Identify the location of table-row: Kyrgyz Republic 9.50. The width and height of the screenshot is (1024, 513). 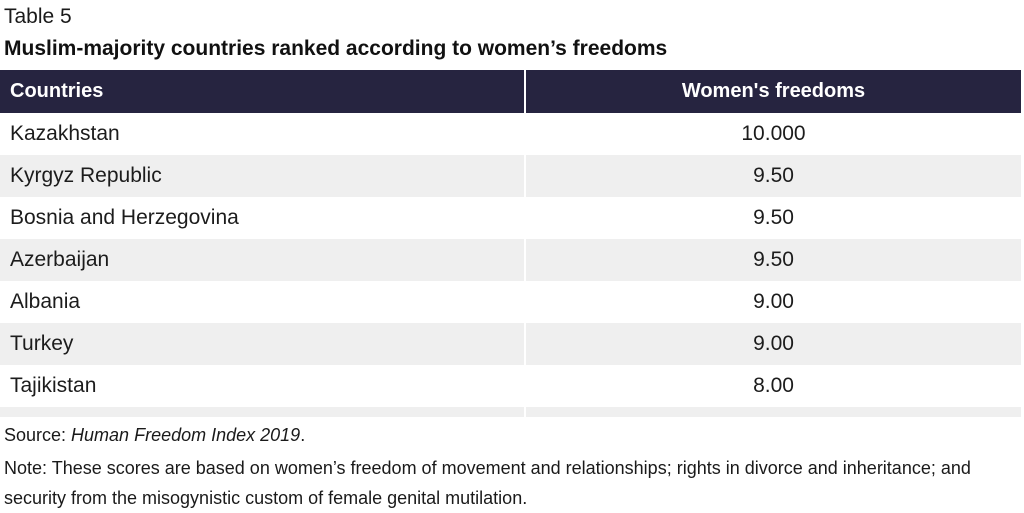
(510, 176).